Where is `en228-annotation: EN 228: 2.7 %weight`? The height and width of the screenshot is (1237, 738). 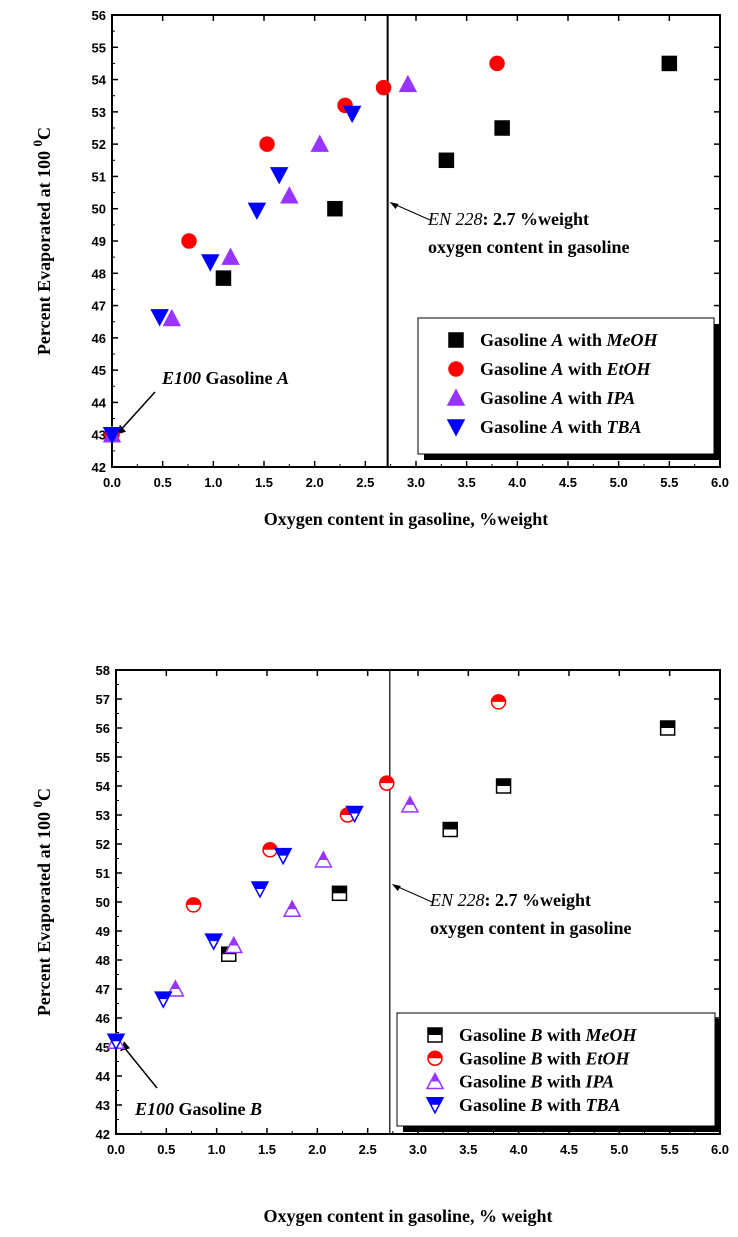
en228-annotation: EN 228: 2.7 %weight is located at coordinates (508, 219).